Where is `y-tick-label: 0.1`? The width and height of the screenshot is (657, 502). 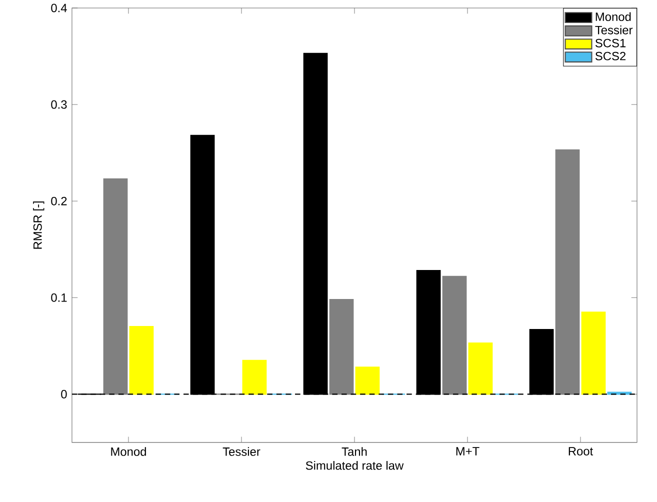
y-tick-label: 0.1 is located at coordinates (59, 297).